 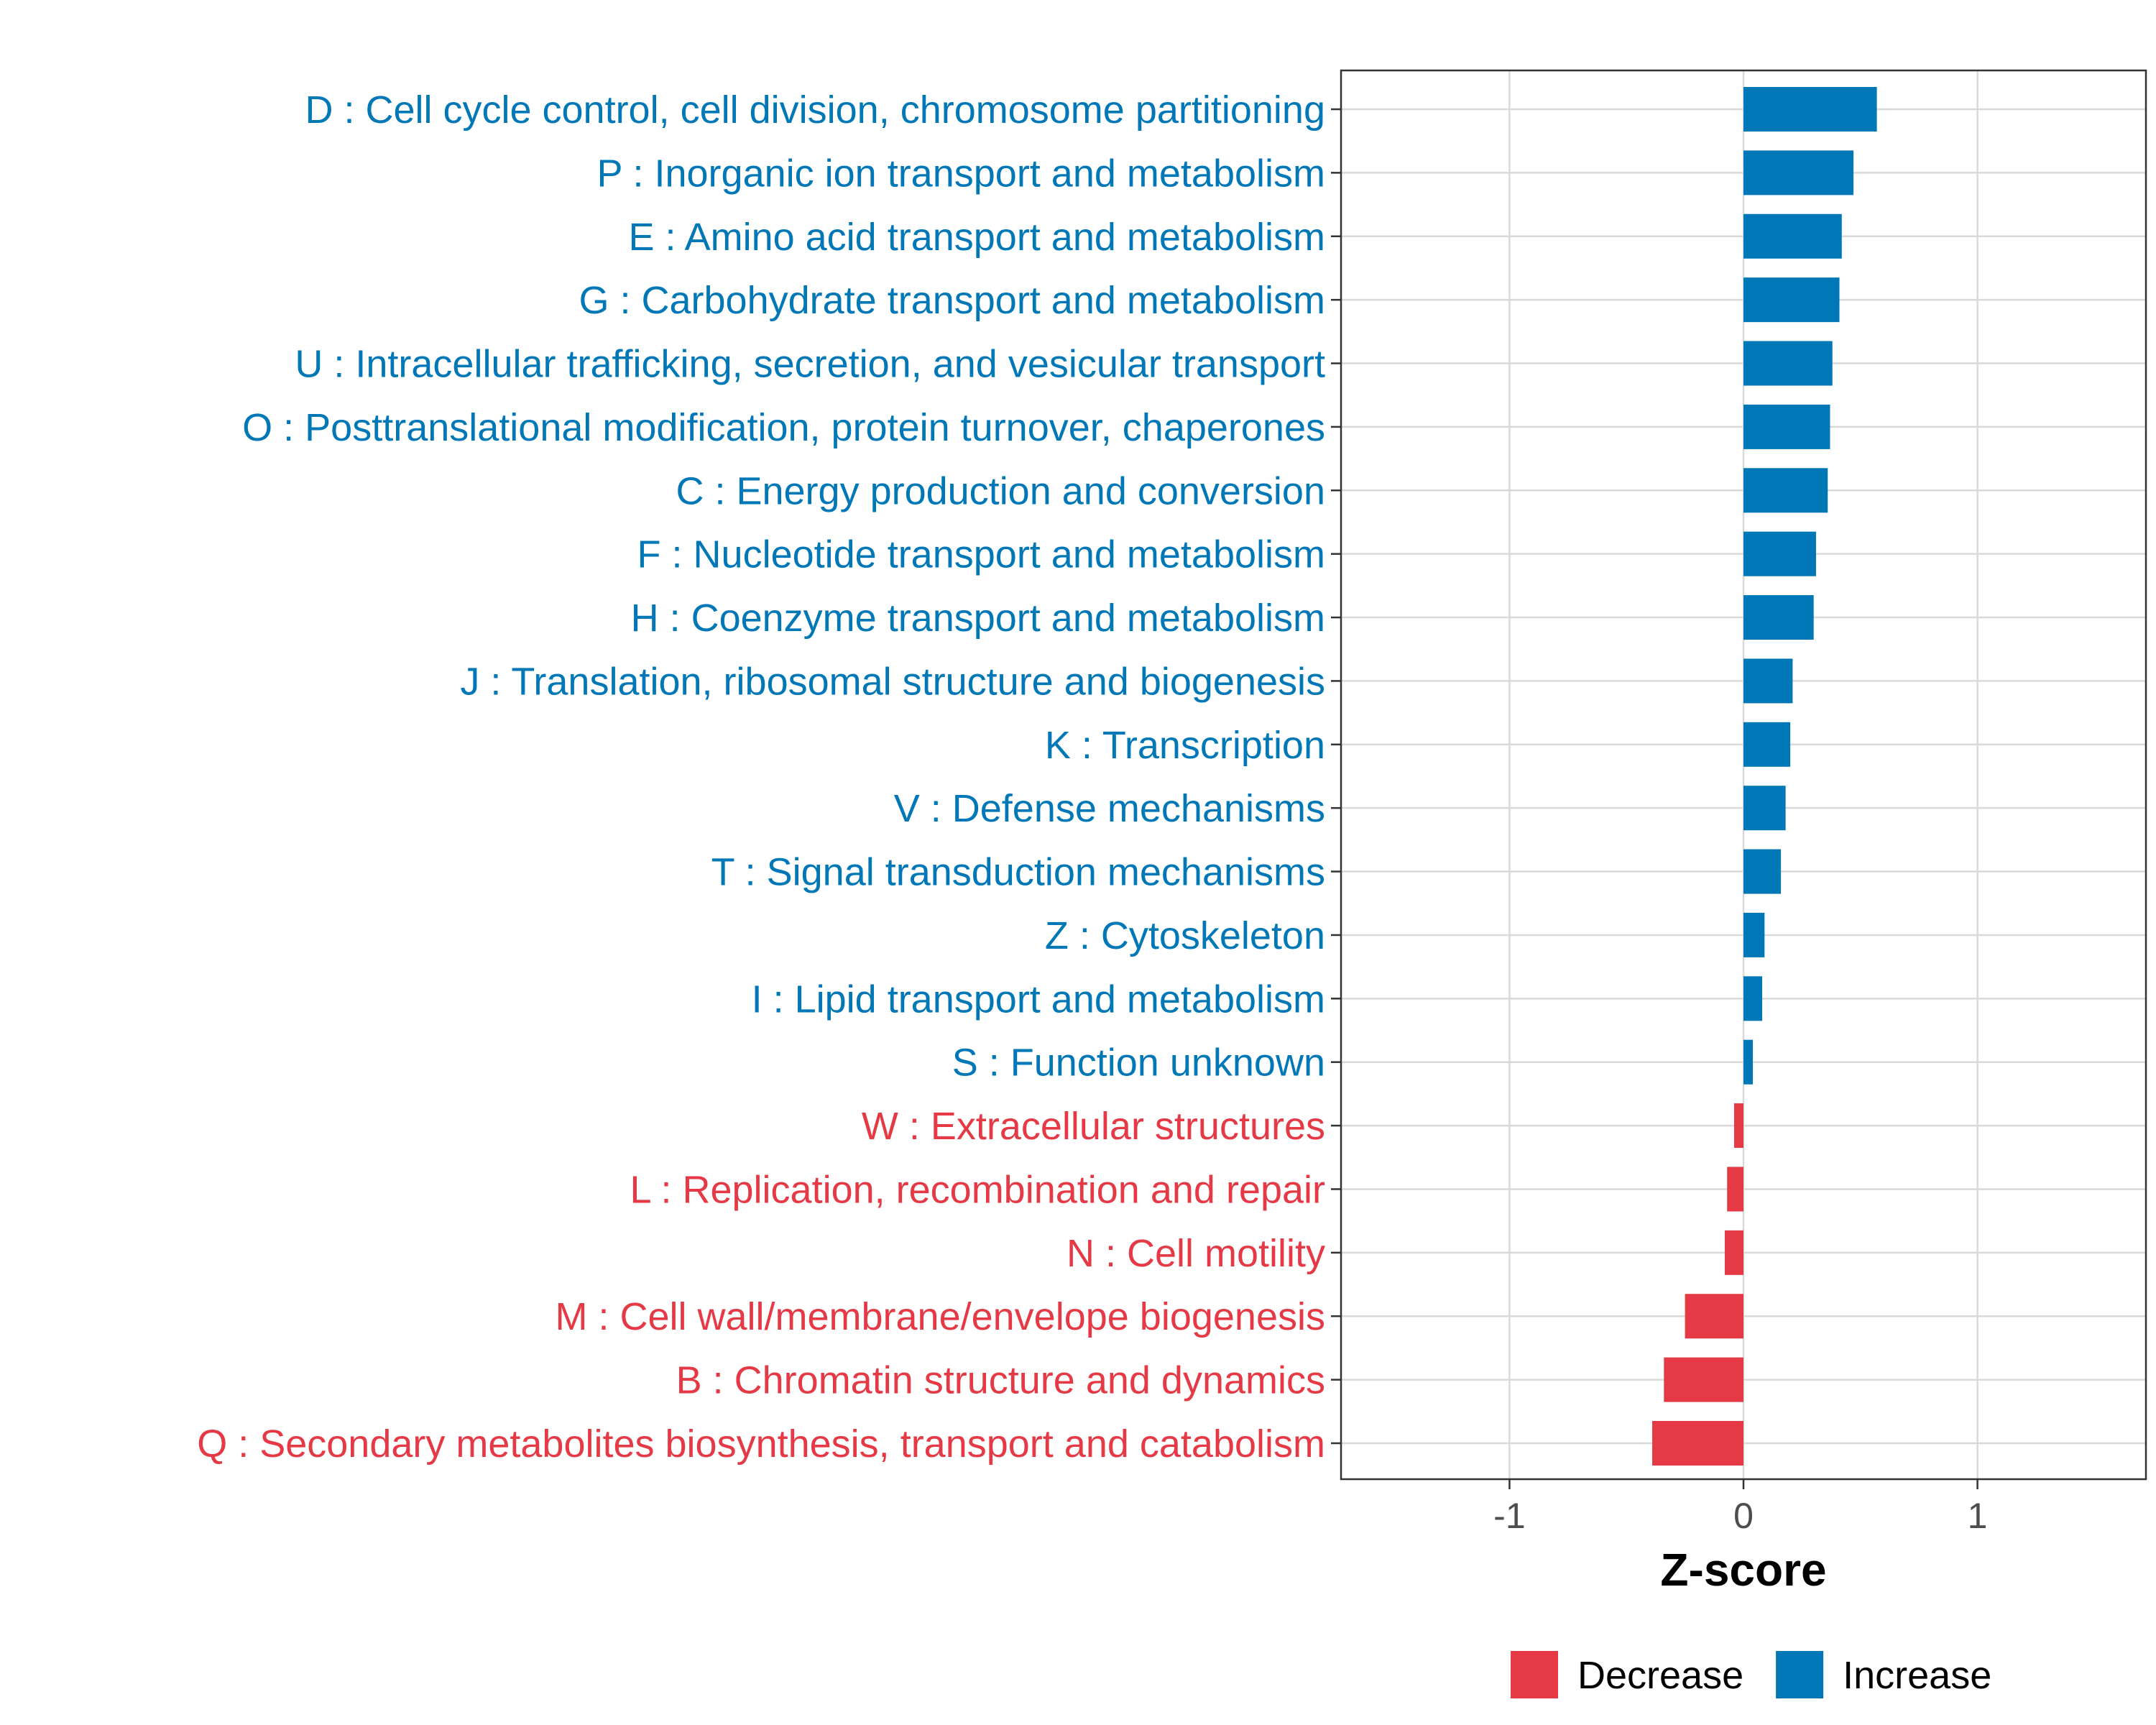 I want to click on category-label: H : Coenzyme transport and metabolism, so click(x=978, y=618).